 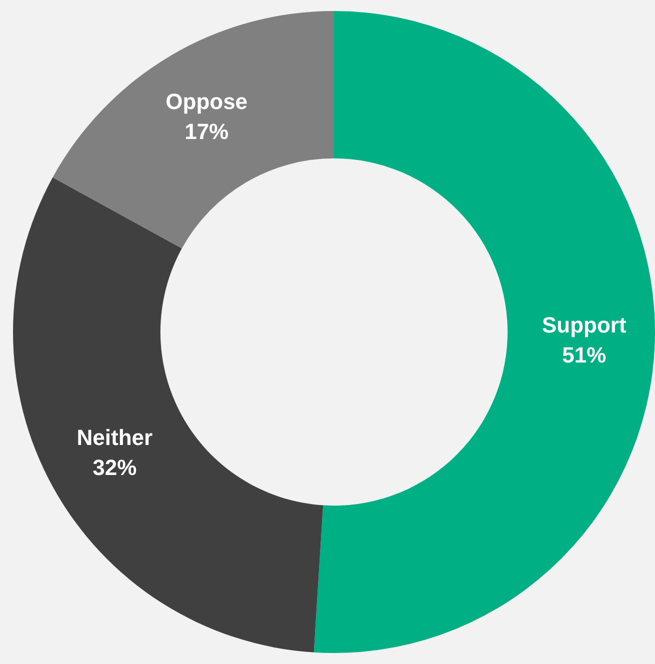 What do you see at coordinates (584, 355) in the screenshot?
I see `data-label: 51%` at bounding box center [584, 355].